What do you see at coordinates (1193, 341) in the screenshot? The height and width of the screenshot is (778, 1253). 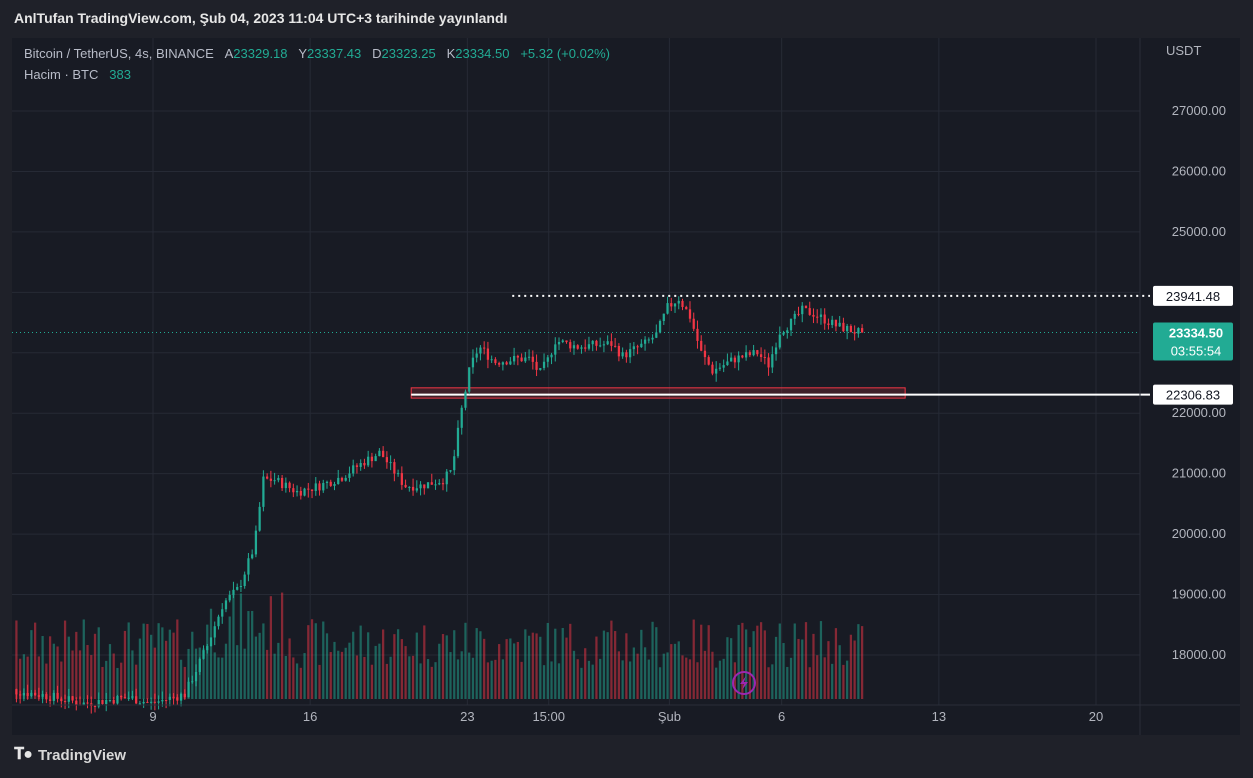 I see `current-price-bg` at bounding box center [1193, 341].